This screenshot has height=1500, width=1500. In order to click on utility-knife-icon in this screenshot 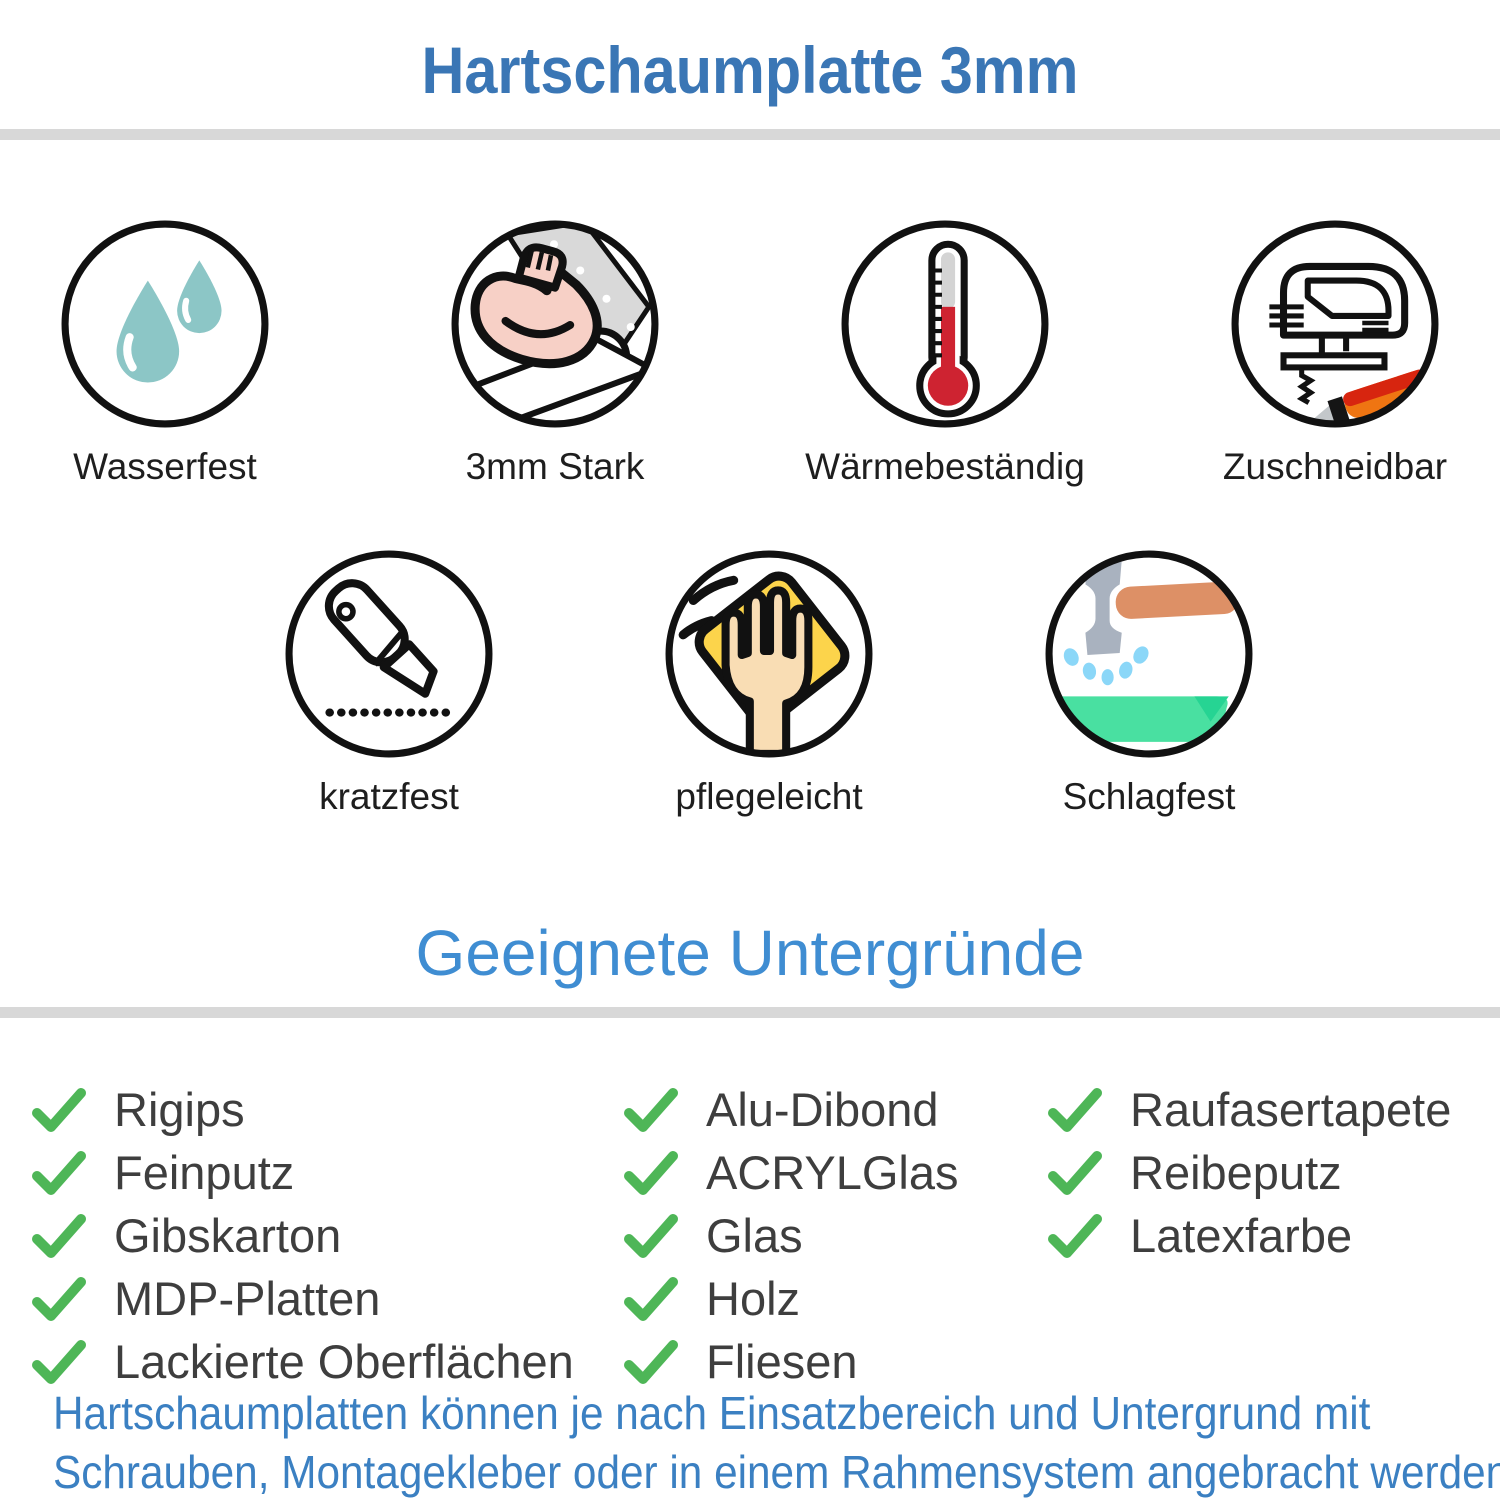, I will do `click(389, 654)`.